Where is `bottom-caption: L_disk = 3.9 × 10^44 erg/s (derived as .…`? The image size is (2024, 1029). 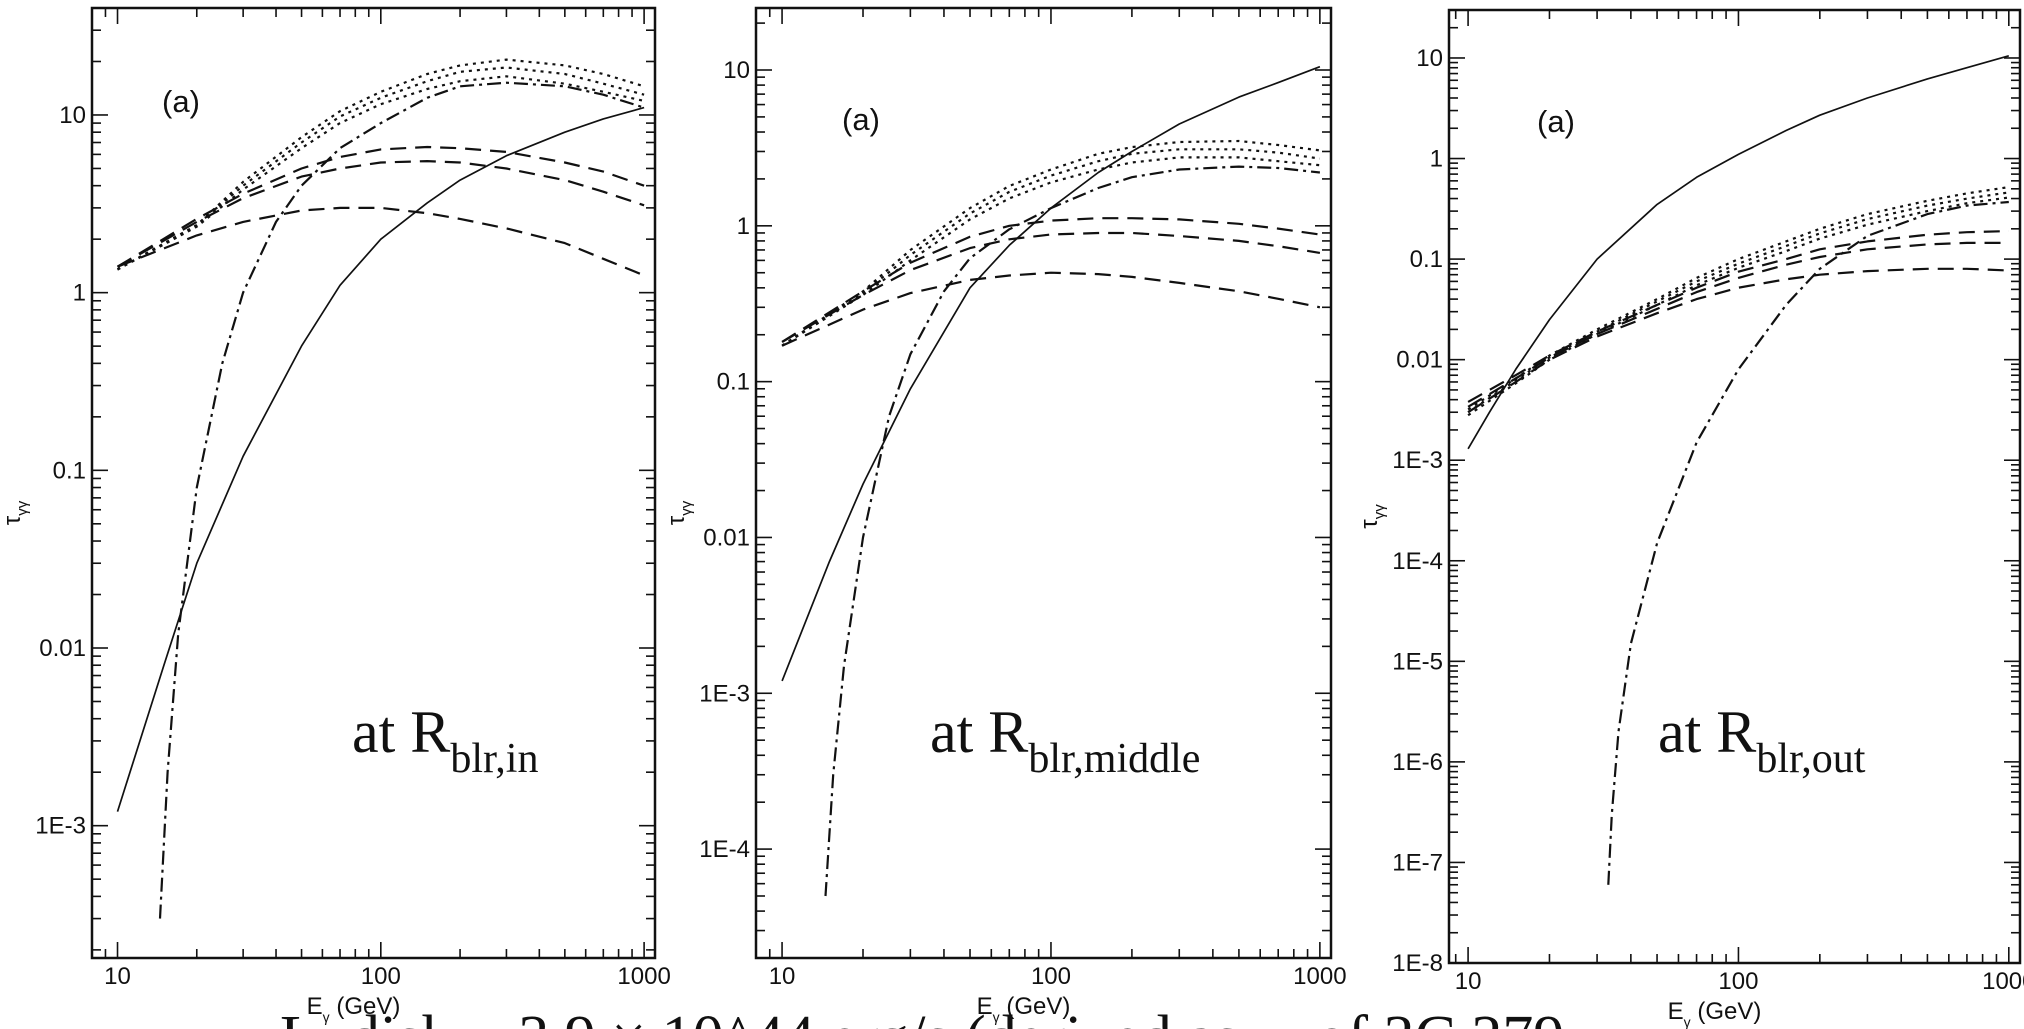 bottom-caption: L_disk = 3.9 × 10^44 erg/s (derived as .… is located at coordinates (922, 1016).